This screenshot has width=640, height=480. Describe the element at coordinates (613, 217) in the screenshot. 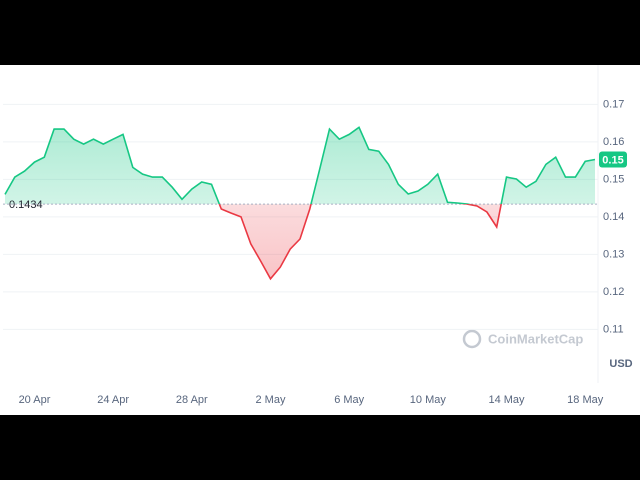

I see `y-tick-label: 0.14` at that location.